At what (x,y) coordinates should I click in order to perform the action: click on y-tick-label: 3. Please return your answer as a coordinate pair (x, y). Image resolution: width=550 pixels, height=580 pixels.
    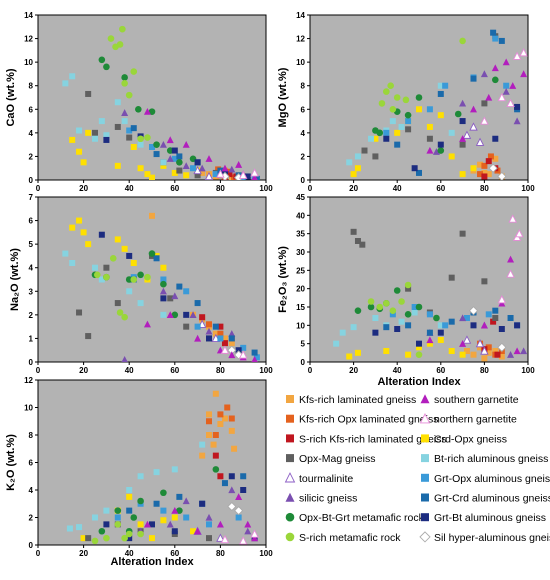
    Looking at the image, I should click on (31, 291).